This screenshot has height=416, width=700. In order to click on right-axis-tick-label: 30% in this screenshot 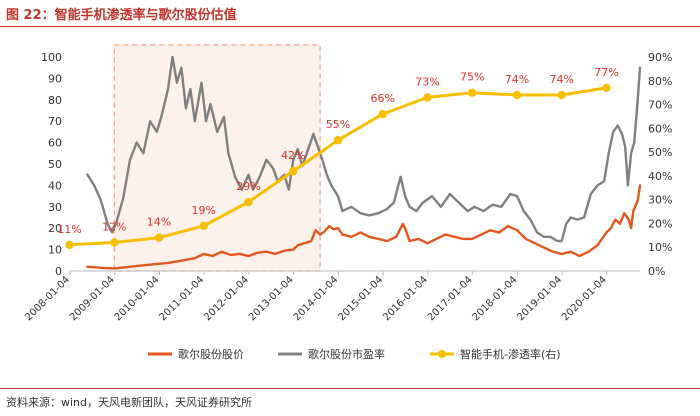, I will do `click(660, 200)`.